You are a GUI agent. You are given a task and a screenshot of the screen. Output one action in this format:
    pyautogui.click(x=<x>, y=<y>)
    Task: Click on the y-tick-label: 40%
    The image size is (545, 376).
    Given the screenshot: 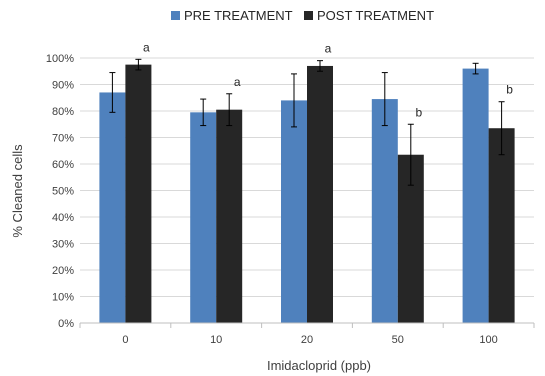 What is the action you would take?
    pyautogui.click(x=63, y=218)
    